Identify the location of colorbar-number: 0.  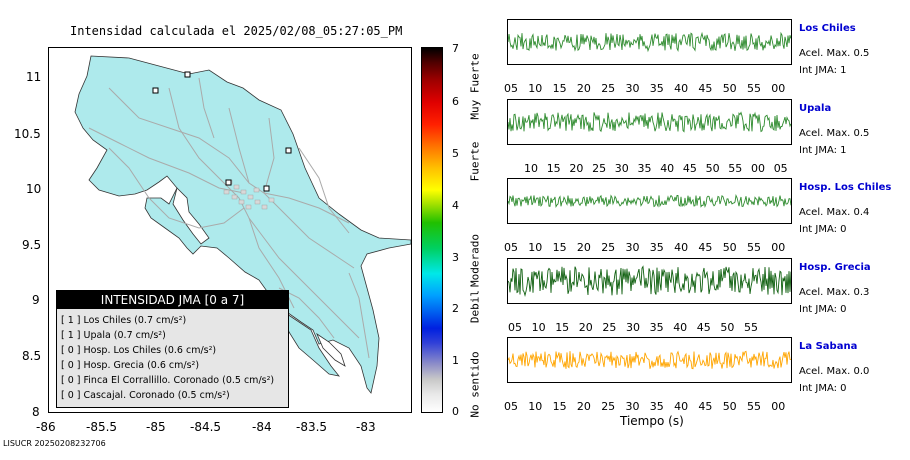
(455, 411).